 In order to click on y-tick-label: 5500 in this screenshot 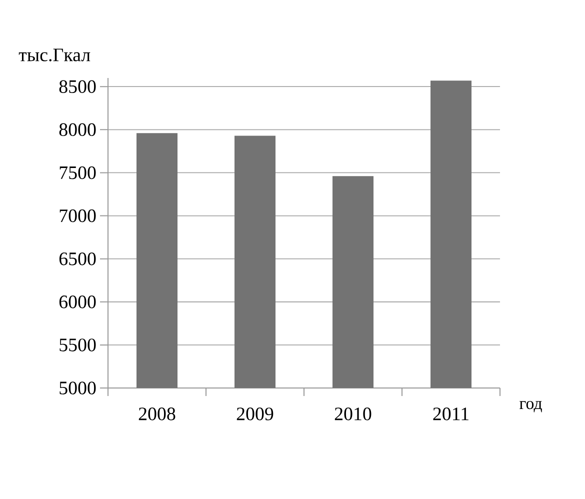, I will do `click(78, 345)`.